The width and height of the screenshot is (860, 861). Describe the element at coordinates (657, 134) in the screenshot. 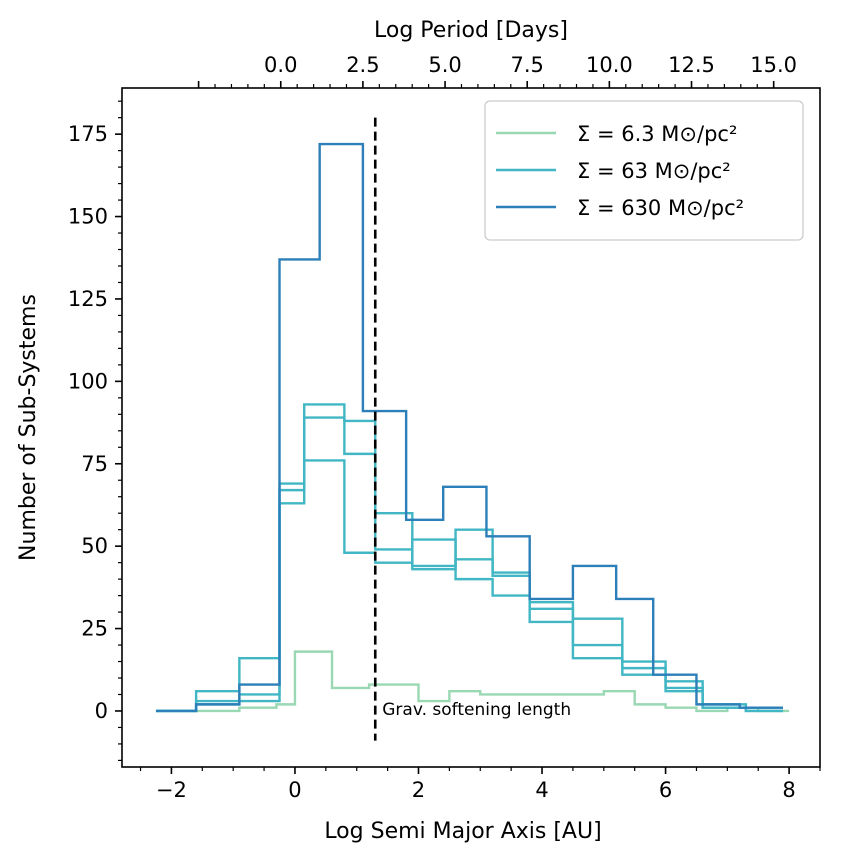

I see `legend-label-sigma-6.3: Σ = 6.3 M⊙/pc²` at that location.